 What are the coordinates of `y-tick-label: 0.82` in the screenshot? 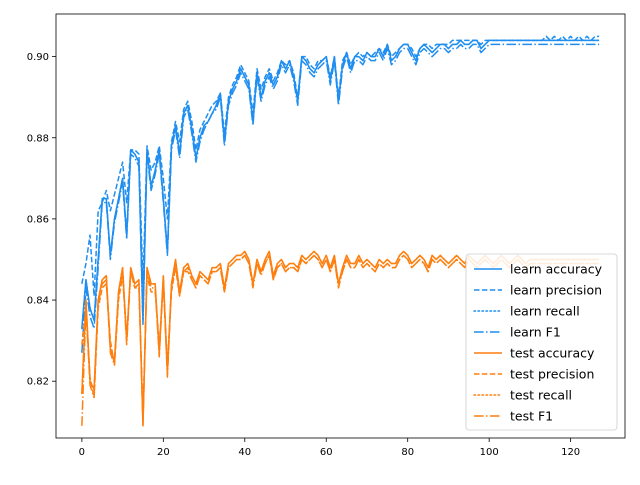 It's located at (38, 382).